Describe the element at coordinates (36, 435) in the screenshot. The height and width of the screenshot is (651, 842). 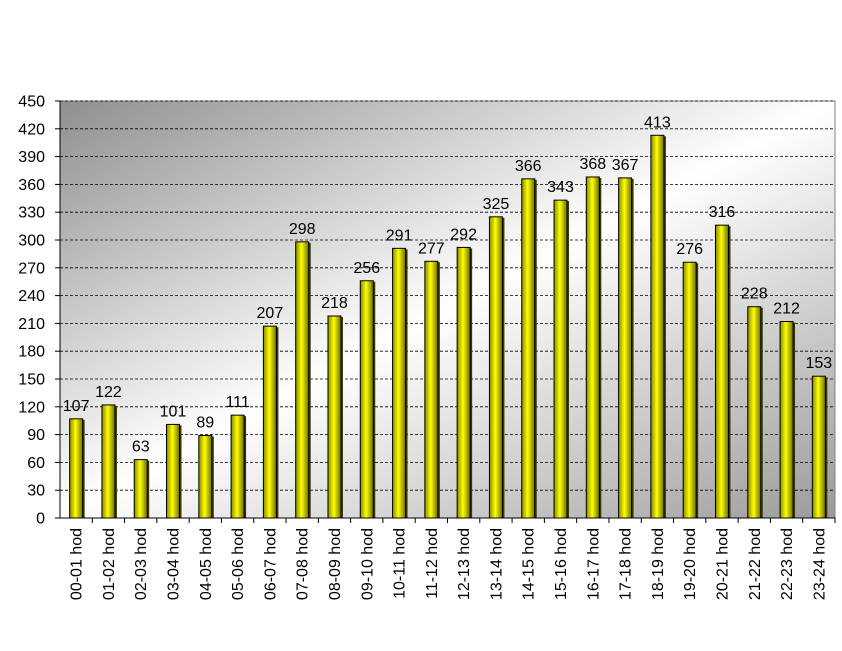
I see `y-tick-label: 90` at that location.